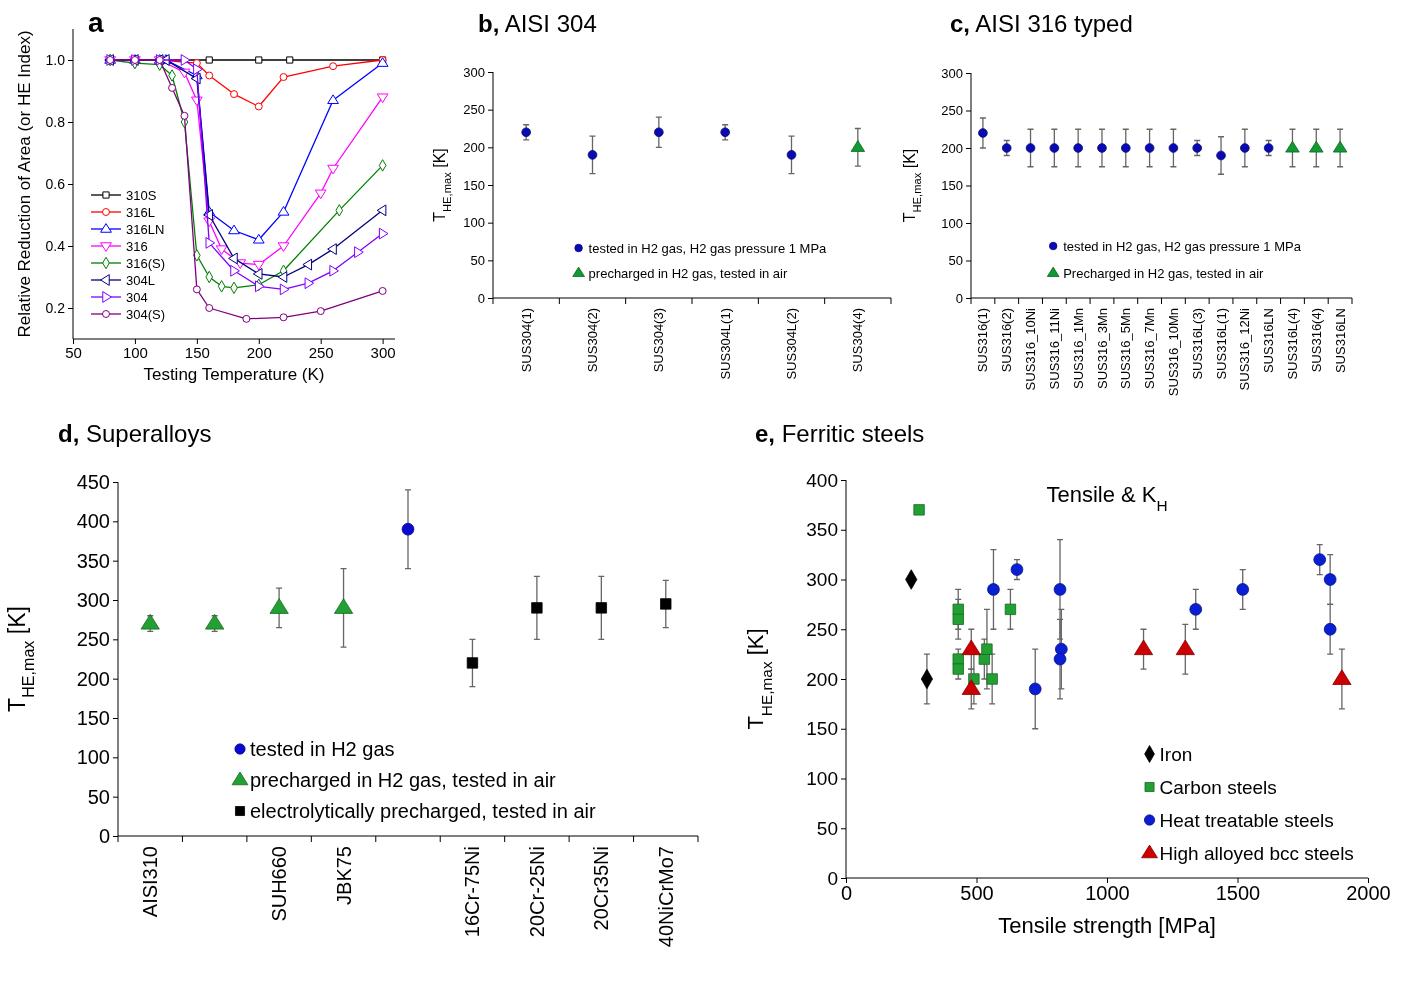 This screenshot has height=984, width=1405. I want to click on legend-label: 316, so click(137, 246).